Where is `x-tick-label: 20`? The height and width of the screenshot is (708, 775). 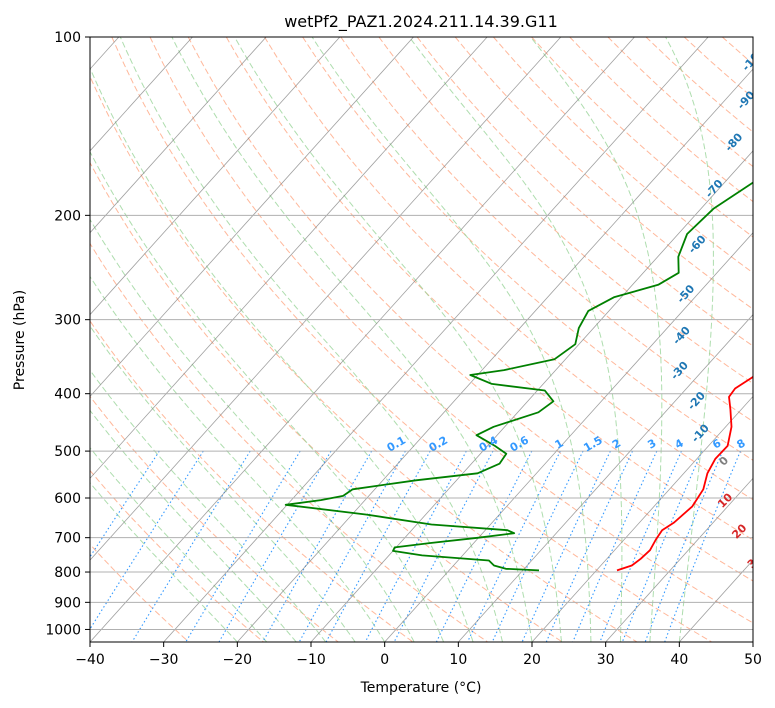
x-tick-label: 20 is located at coordinates (532, 660).